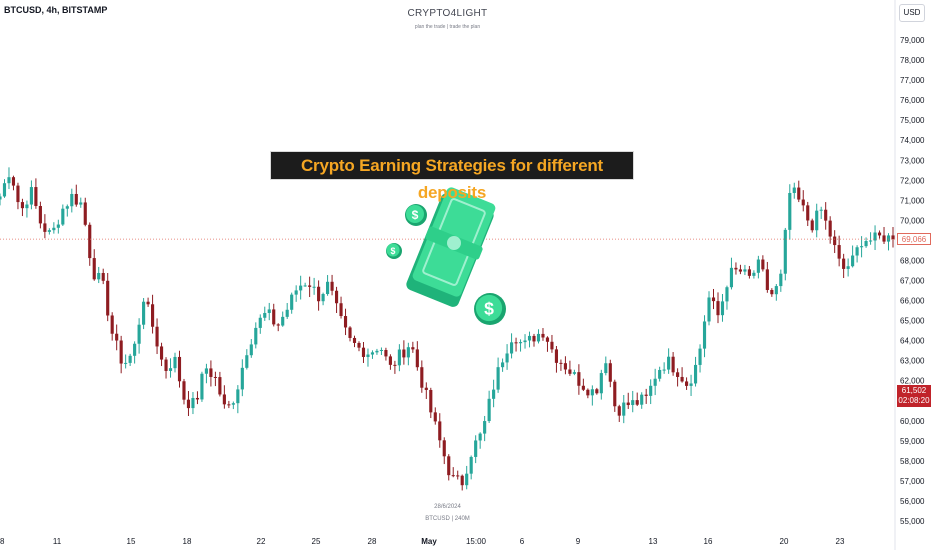 Image resolution: width=932 pixels, height=550 pixels. What do you see at coordinates (912, 381) in the screenshot?
I see `y-tick-label: 62,000` at bounding box center [912, 381].